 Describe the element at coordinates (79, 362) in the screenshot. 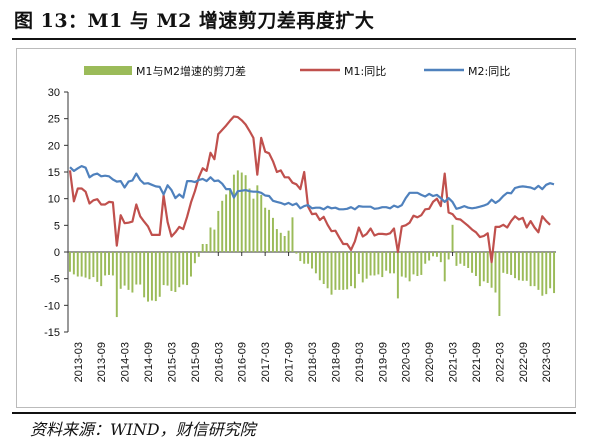

I see `x-tick-label: 2013-03` at that location.